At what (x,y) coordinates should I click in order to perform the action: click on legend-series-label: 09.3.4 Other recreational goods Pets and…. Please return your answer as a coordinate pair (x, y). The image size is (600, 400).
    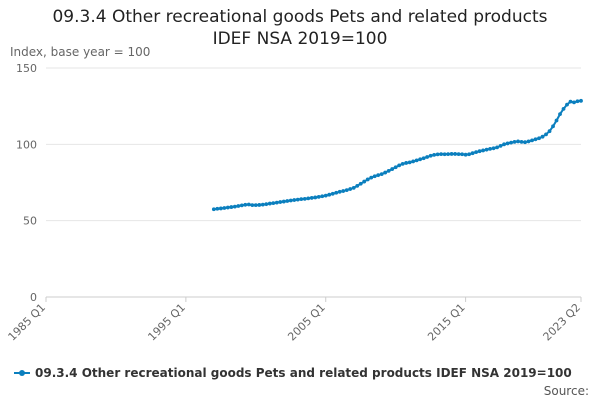
    Looking at the image, I should click on (303, 373).